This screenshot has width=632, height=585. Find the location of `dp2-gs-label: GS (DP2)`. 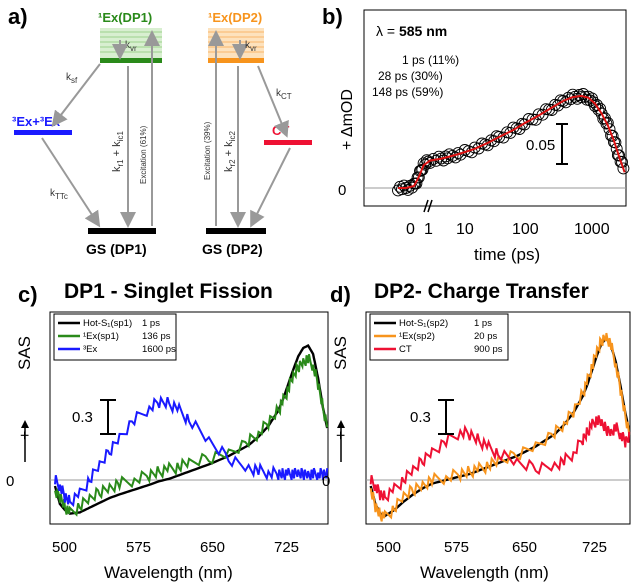

dp2-gs-label: GS (DP2) is located at coordinates (232, 249).